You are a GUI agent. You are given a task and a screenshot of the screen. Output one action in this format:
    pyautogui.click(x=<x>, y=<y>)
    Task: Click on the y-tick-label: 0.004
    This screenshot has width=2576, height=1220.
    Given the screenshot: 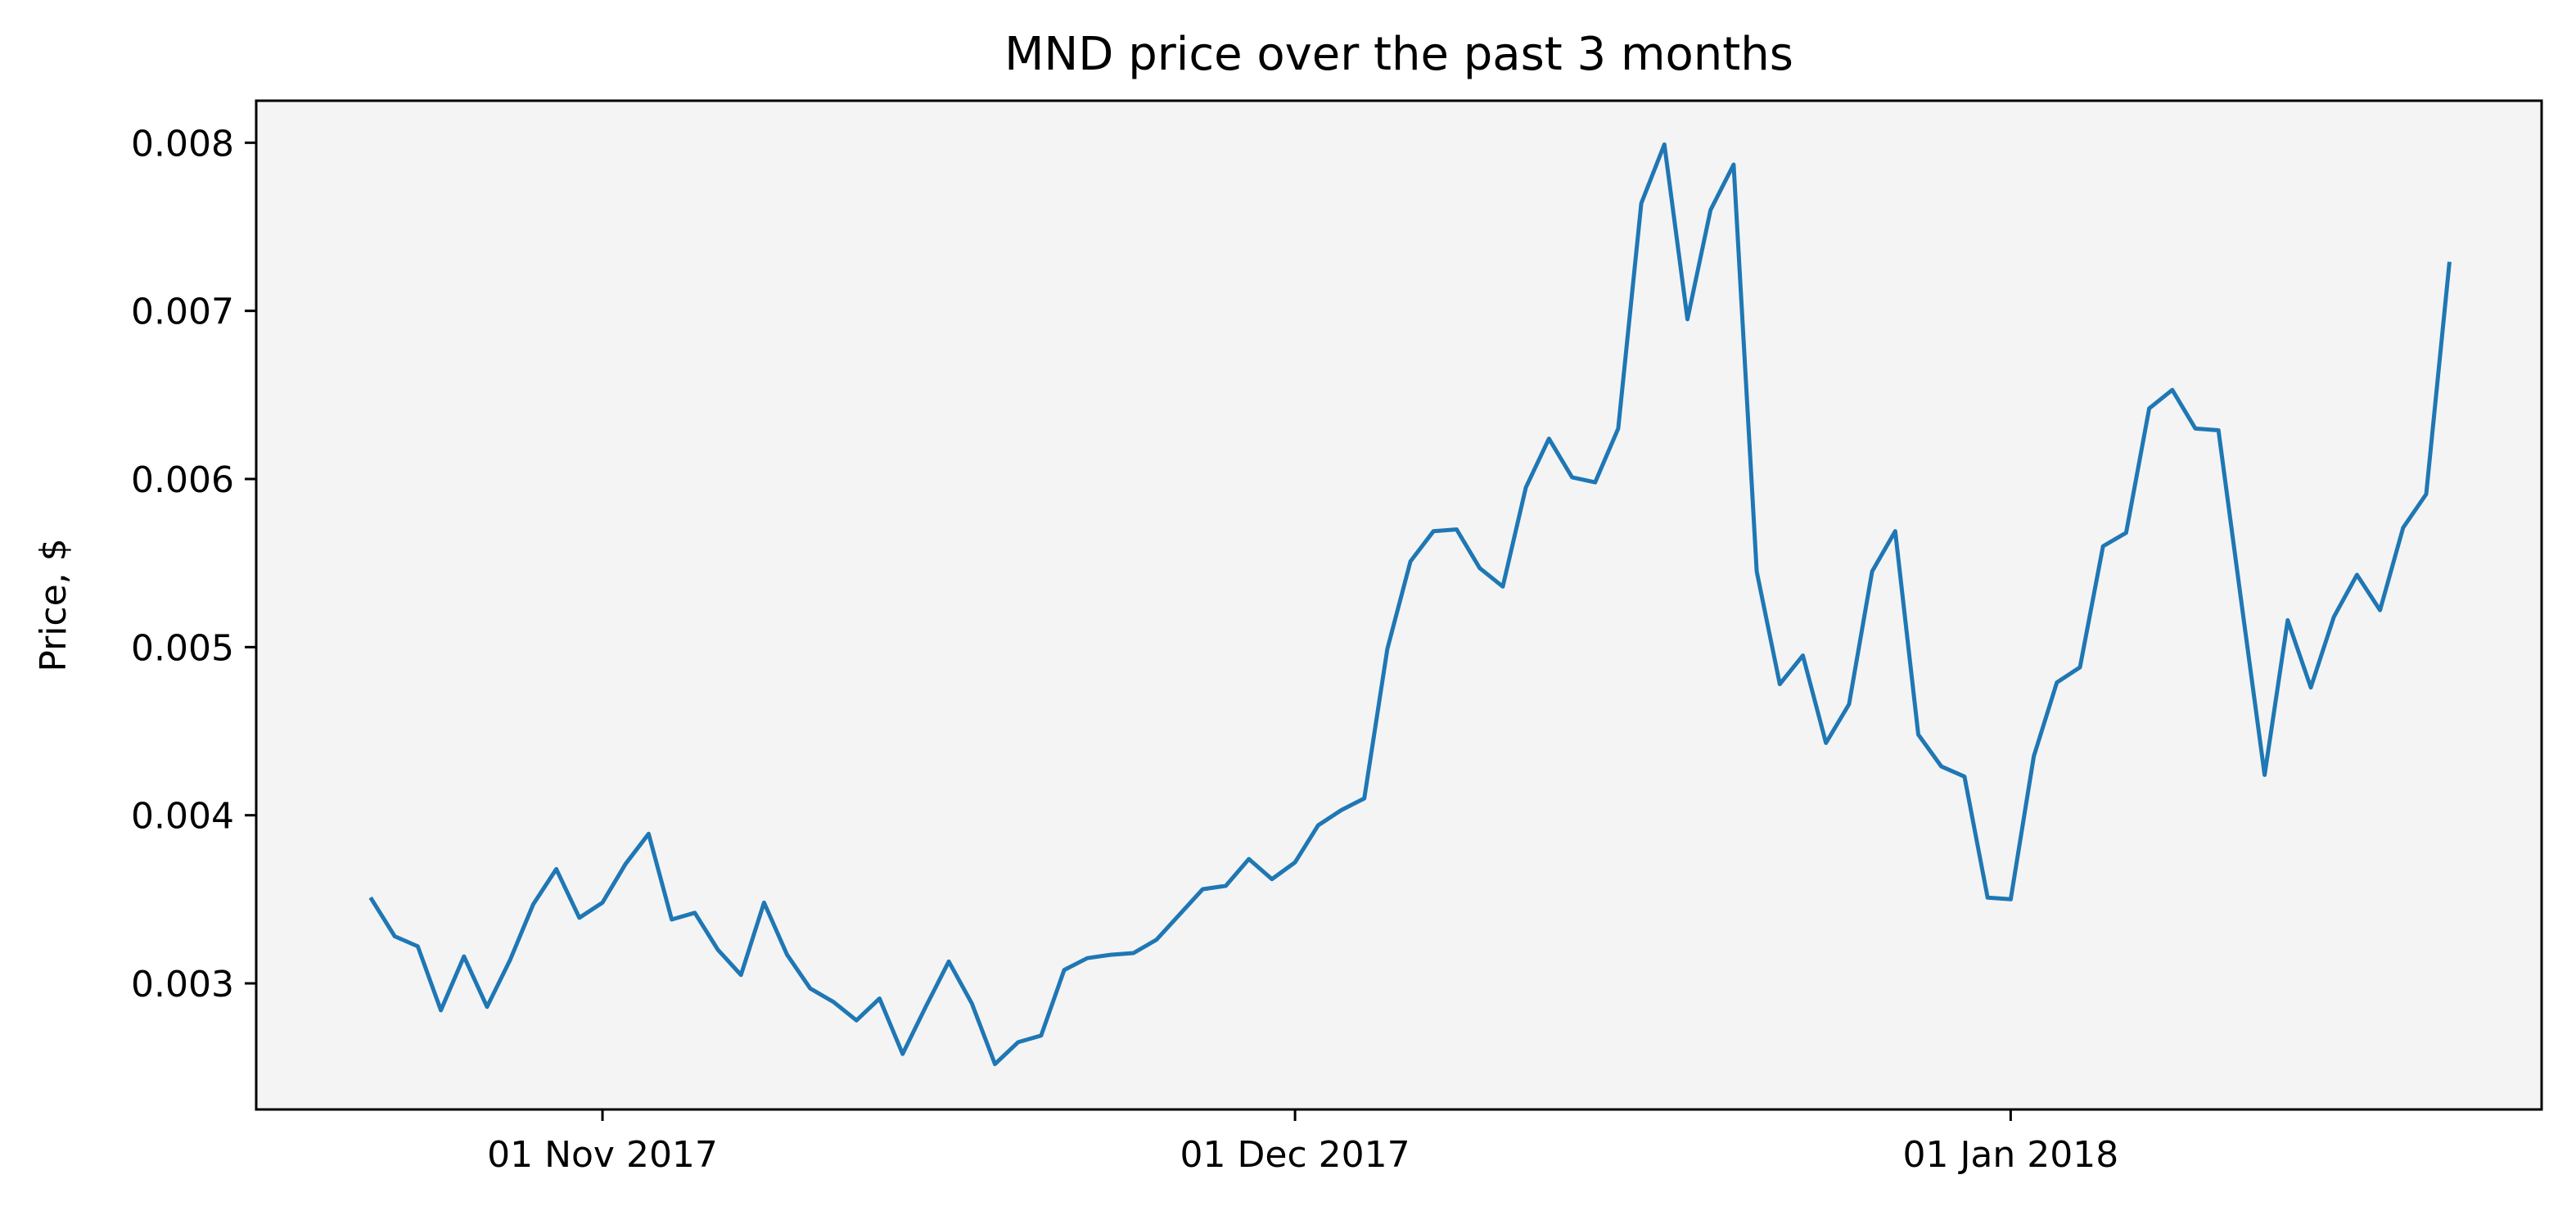 What is the action you would take?
    pyautogui.click(x=182, y=817)
    